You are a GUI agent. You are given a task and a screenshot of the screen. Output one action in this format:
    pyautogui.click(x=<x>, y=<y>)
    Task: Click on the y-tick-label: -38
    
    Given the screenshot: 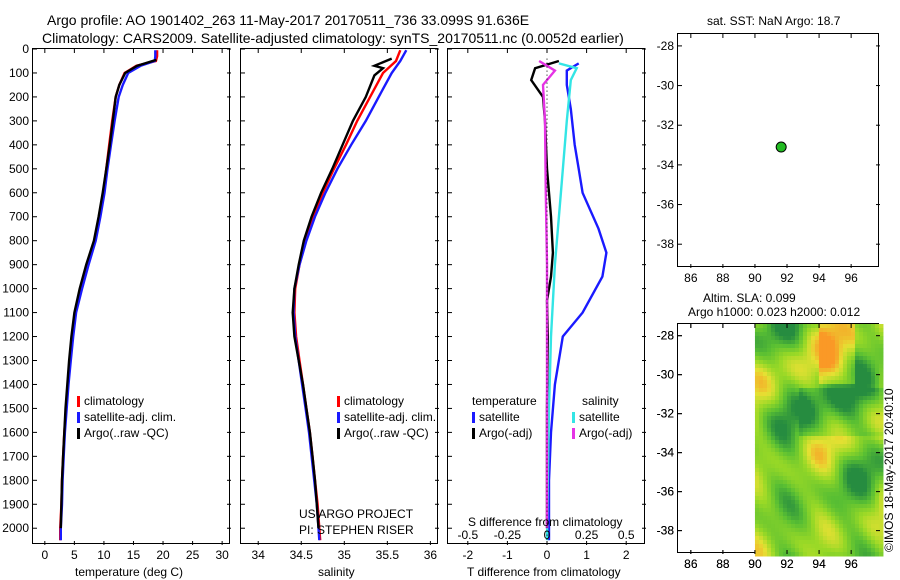 What is the action you would take?
    pyautogui.click(x=666, y=531)
    